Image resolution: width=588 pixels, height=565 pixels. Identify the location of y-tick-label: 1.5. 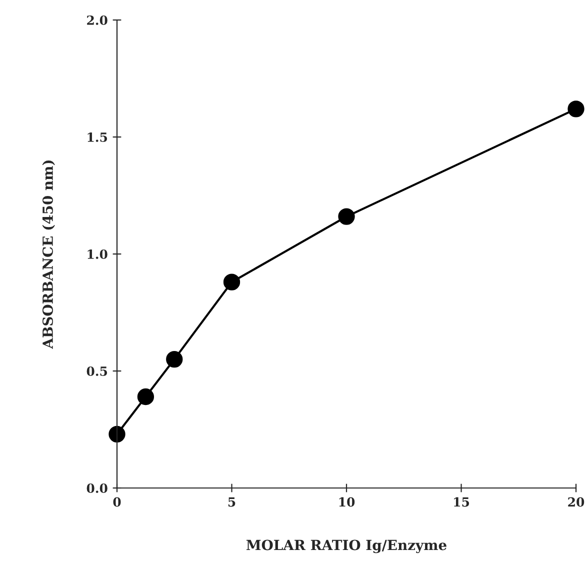
(98, 137).